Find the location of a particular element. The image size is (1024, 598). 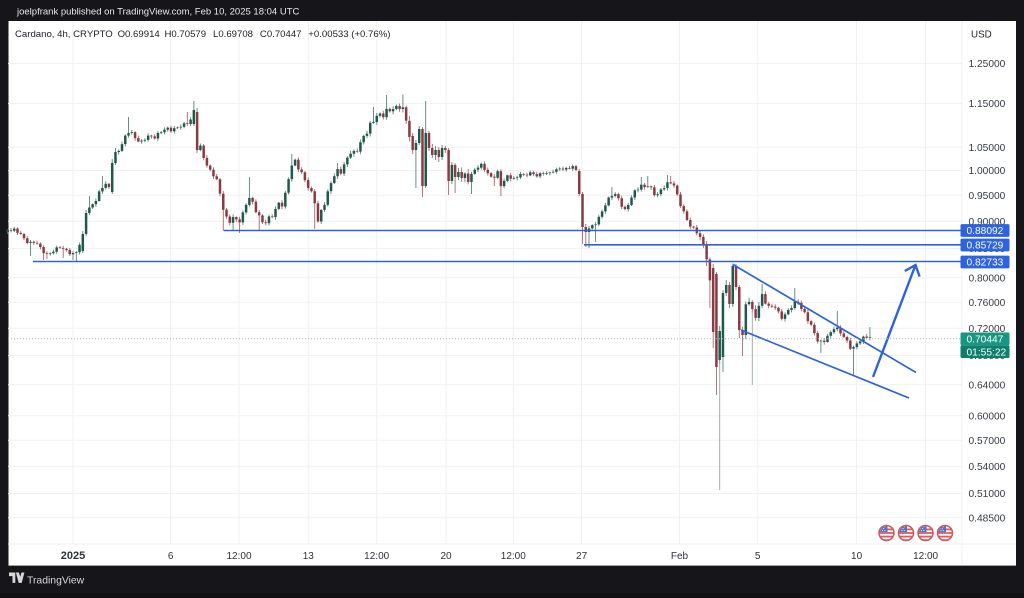

svg-text: 0.90000 is located at coordinates (987, 222).